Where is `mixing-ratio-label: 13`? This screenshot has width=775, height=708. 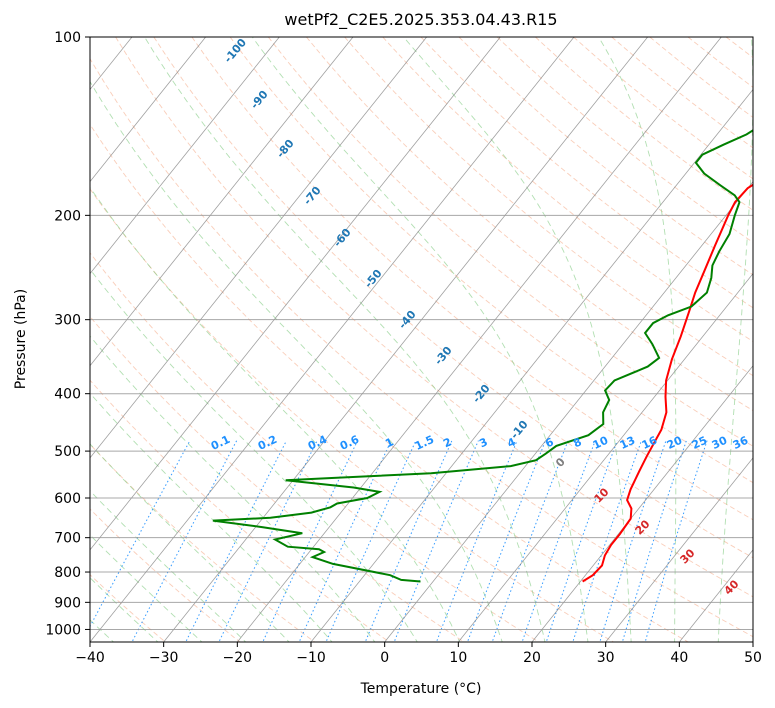 mixing-ratio-label: 13 is located at coordinates (627, 443).